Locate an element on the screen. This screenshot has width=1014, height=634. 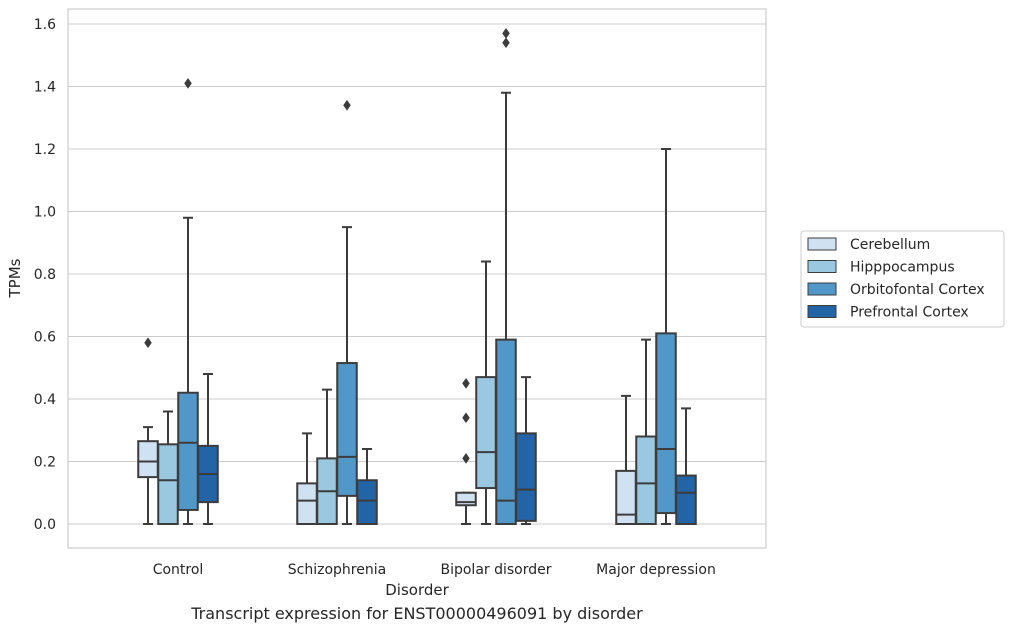
legend-label: Orbitofontal Cortex is located at coordinates (917, 290).